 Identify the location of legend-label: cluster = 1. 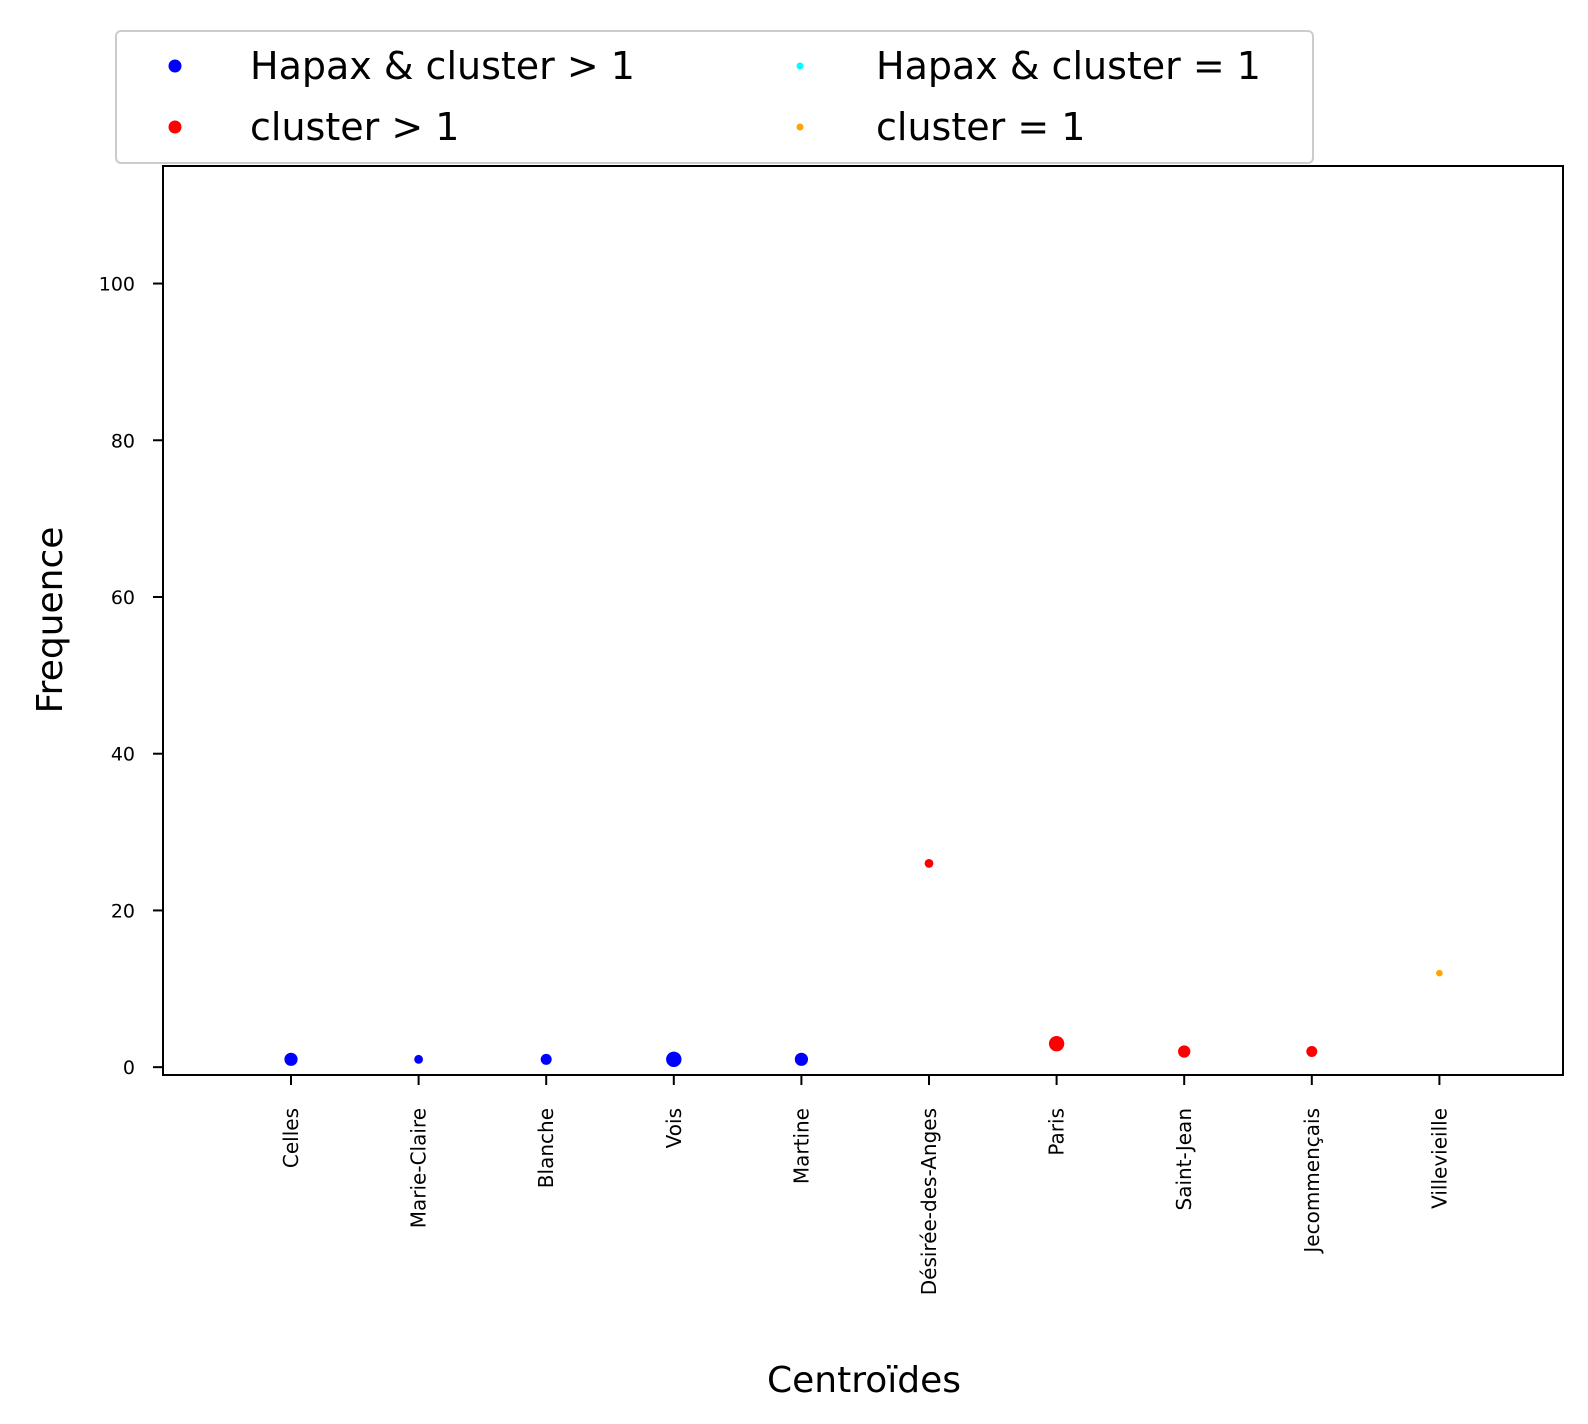
(980, 127).